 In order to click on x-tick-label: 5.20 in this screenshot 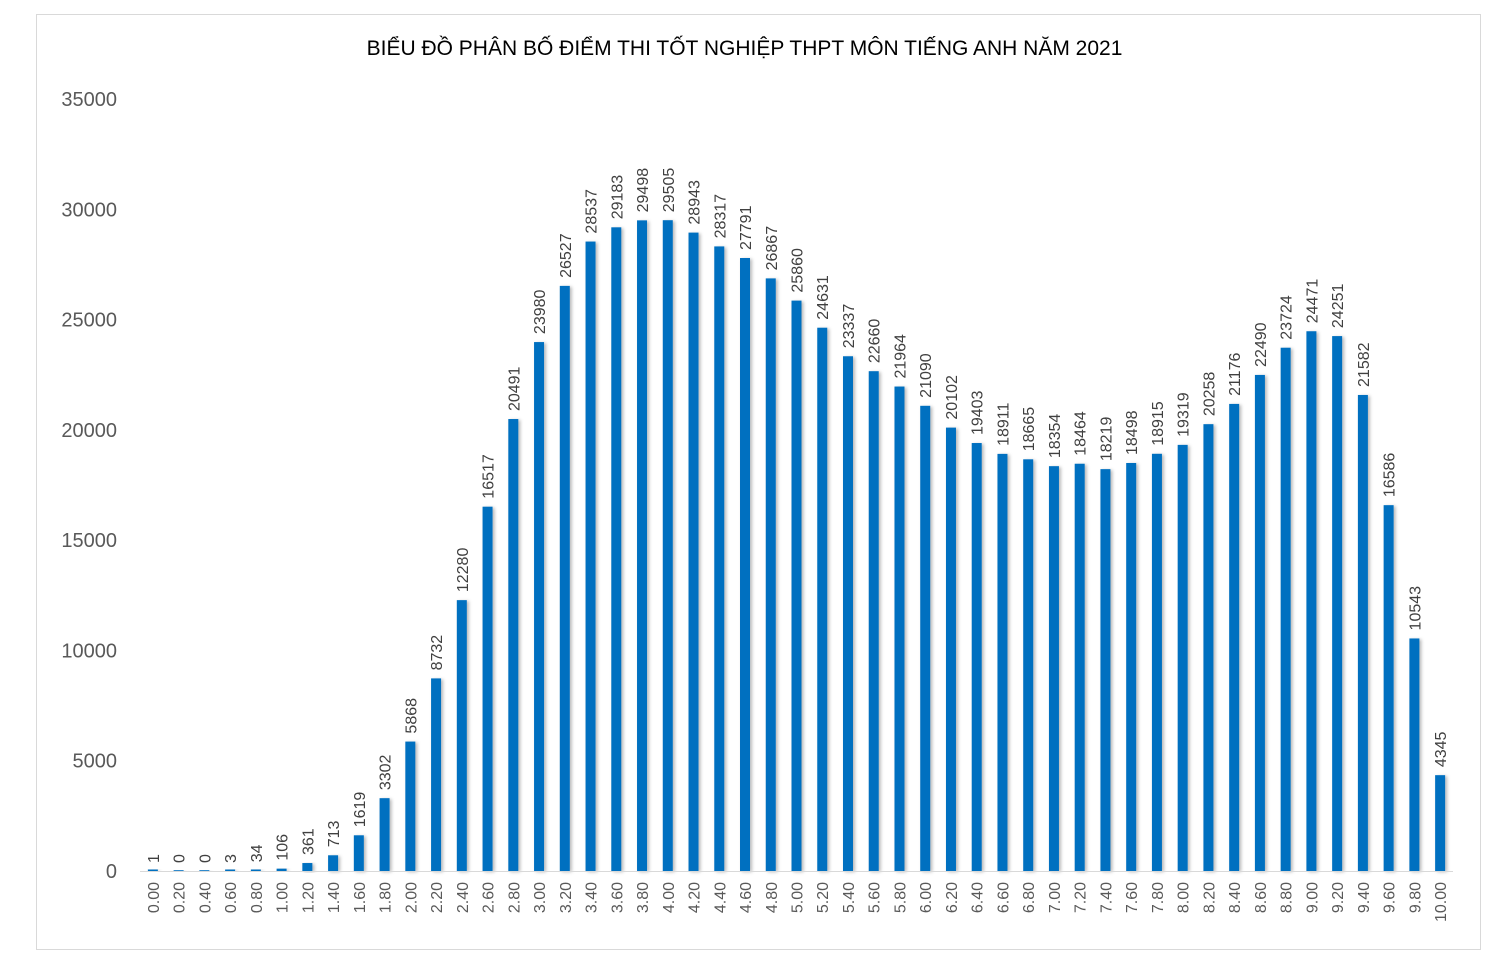, I will do `click(823, 897)`.